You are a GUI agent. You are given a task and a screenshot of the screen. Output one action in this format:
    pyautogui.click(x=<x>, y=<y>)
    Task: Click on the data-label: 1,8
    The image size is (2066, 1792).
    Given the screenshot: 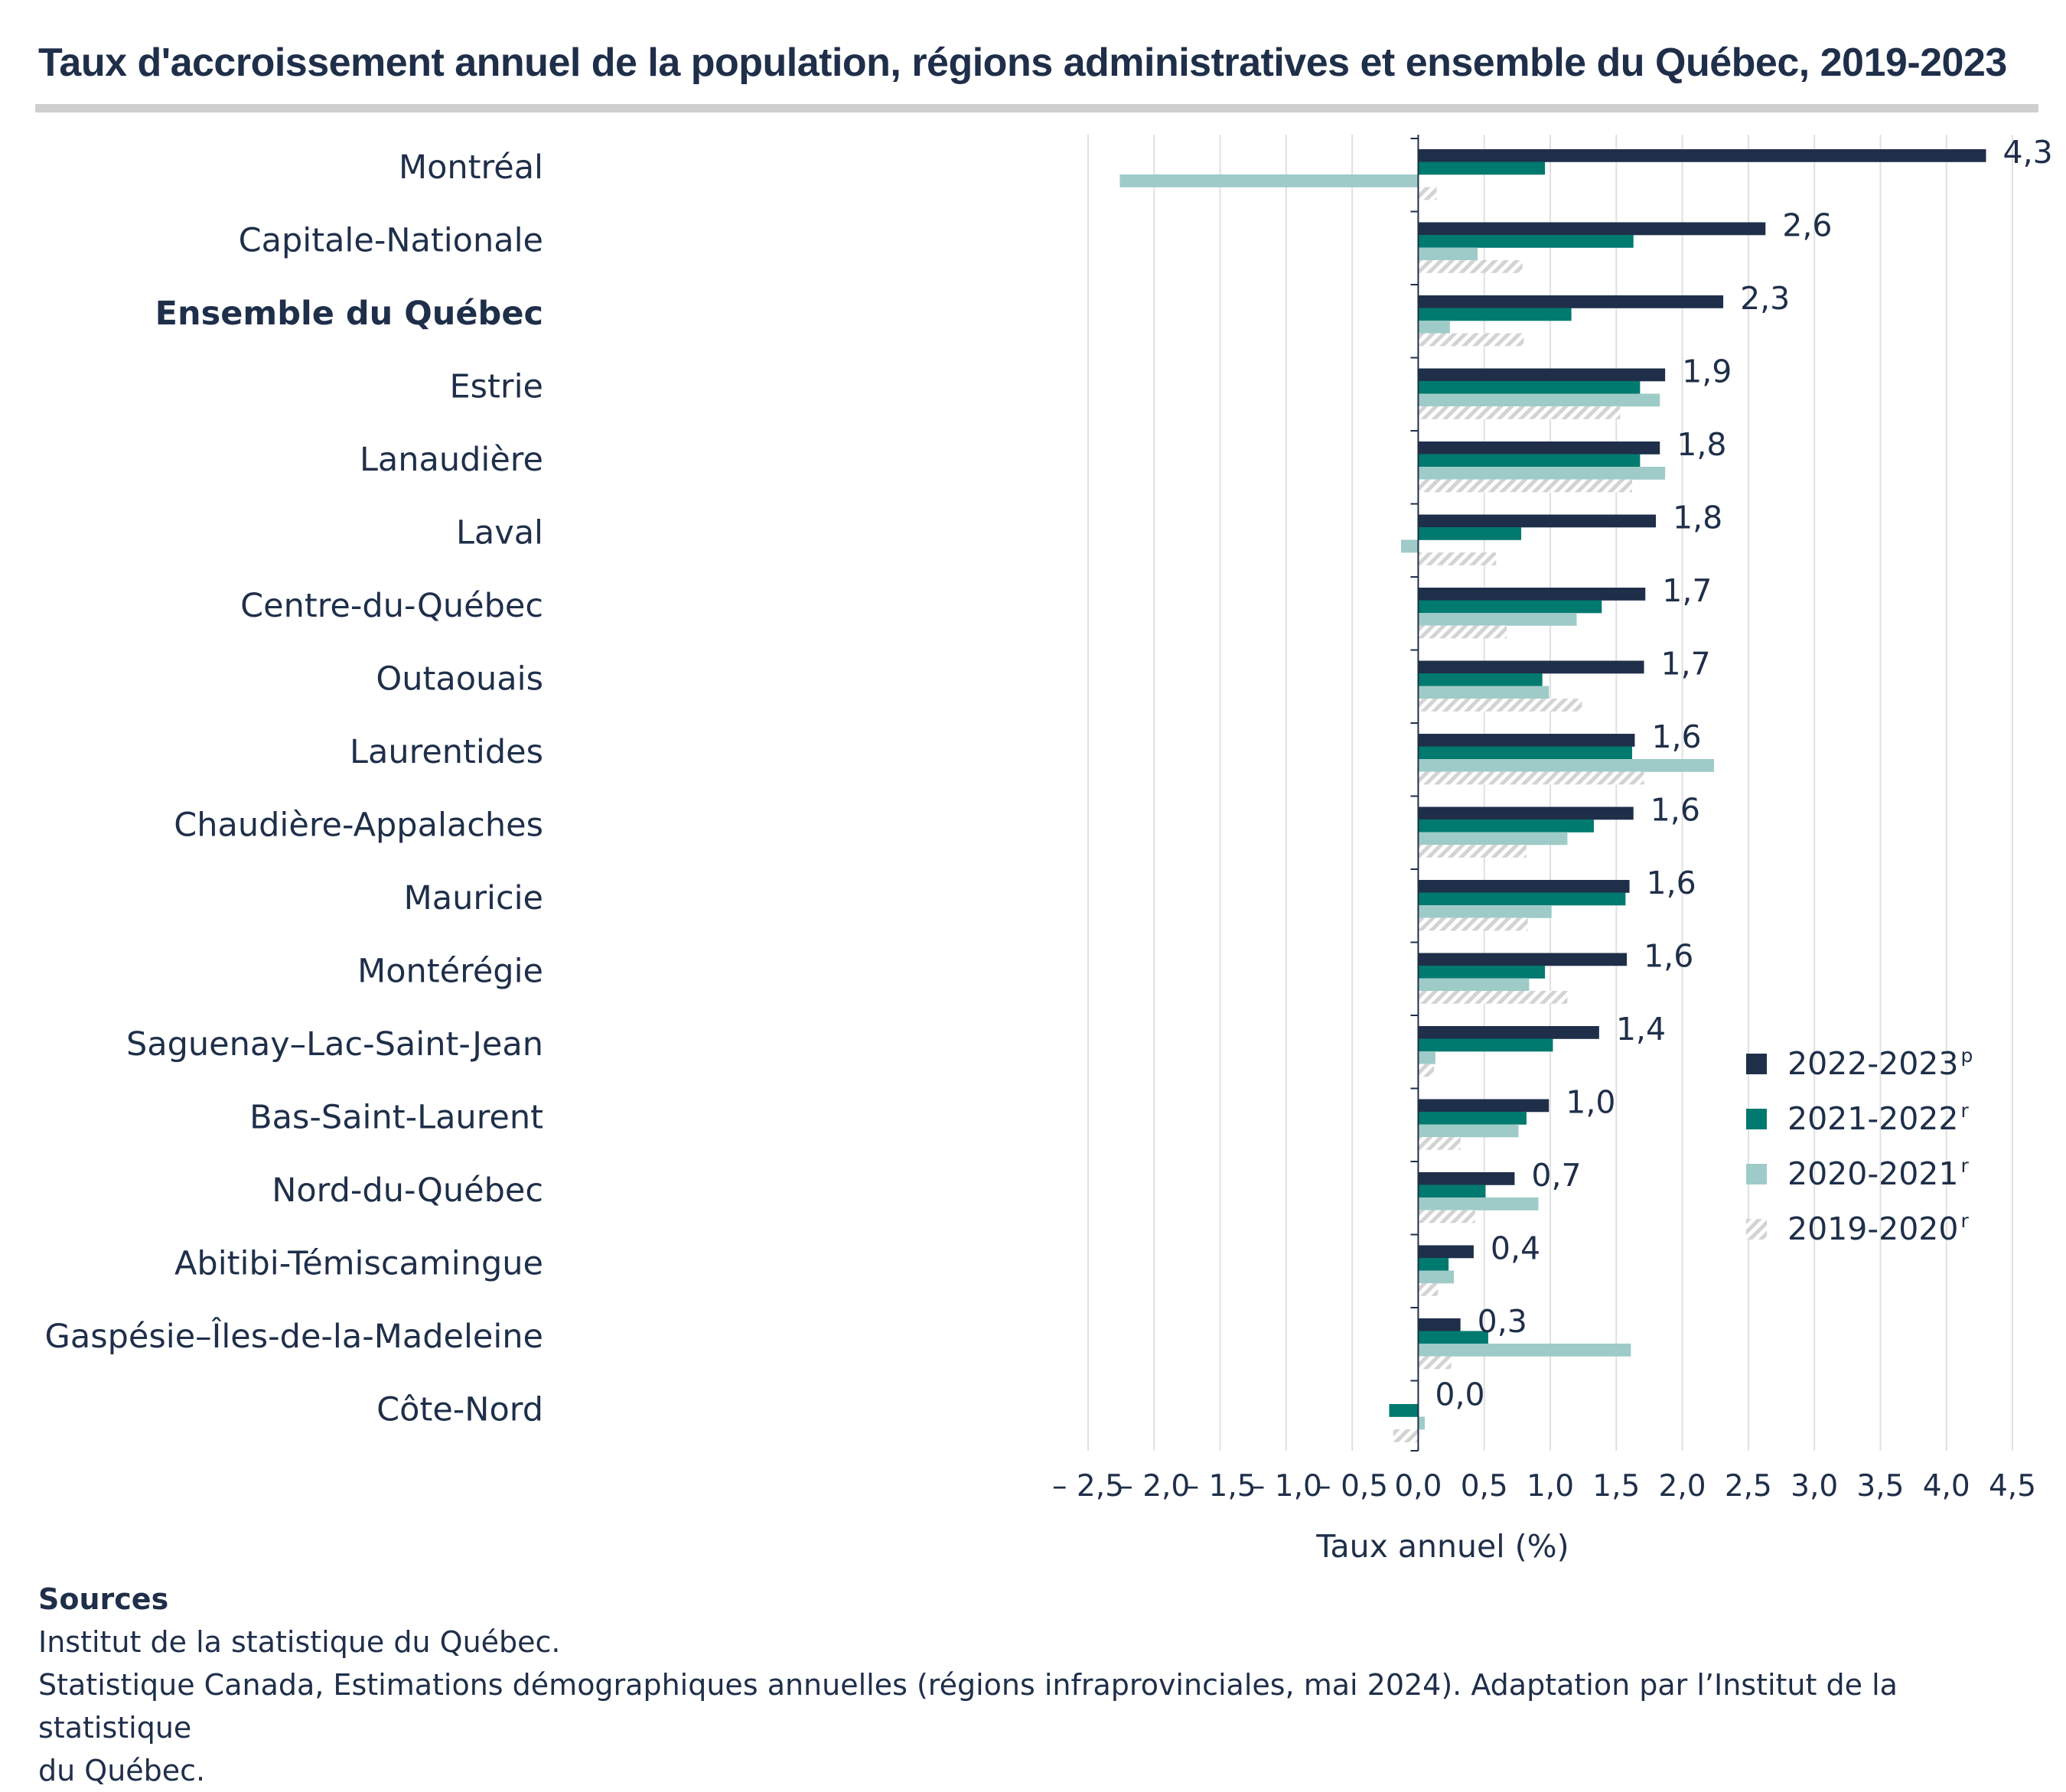 What is the action you would take?
    pyautogui.click(x=1697, y=518)
    